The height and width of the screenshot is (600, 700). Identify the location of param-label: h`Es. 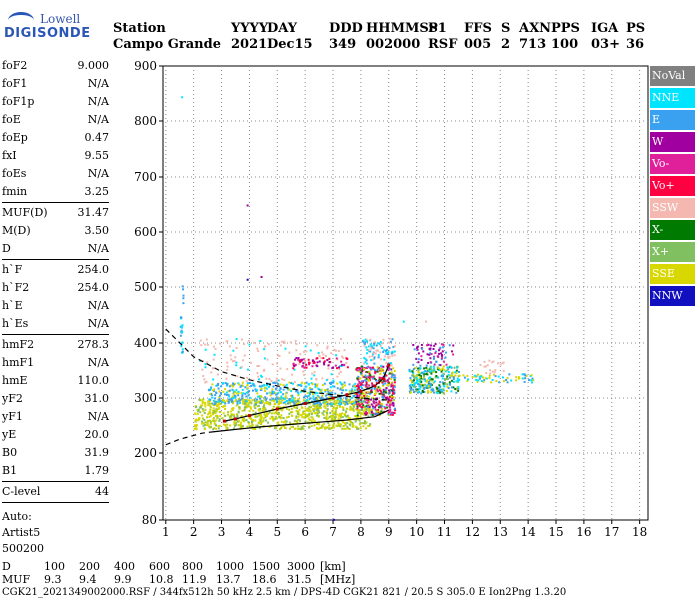
(15, 323).